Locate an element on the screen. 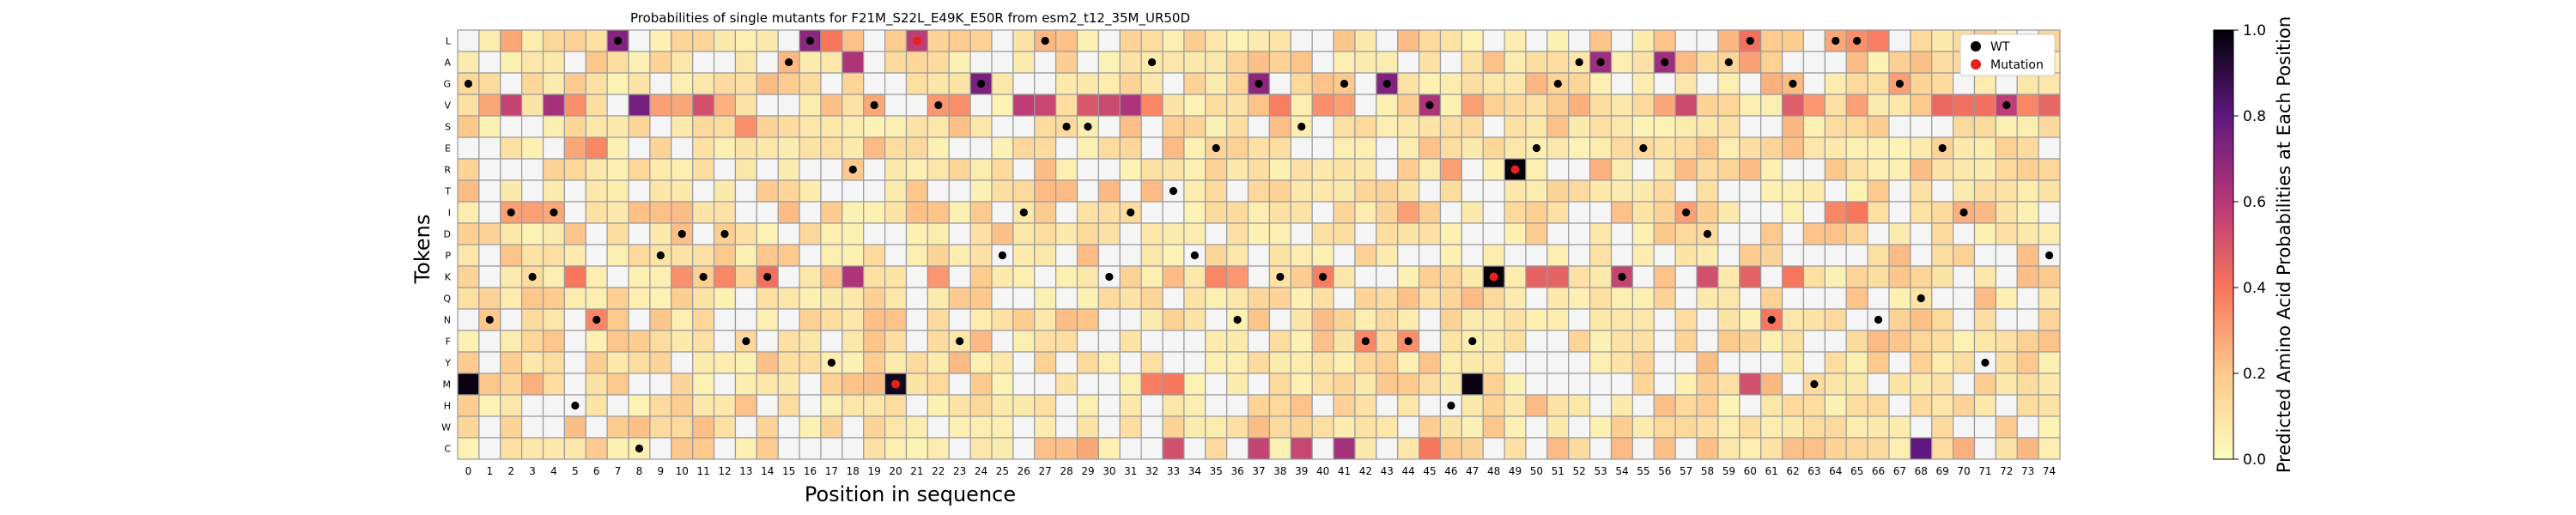 This screenshot has height=515, width=2576. x-tick-label: 17 is located at coordinates (832, 471).